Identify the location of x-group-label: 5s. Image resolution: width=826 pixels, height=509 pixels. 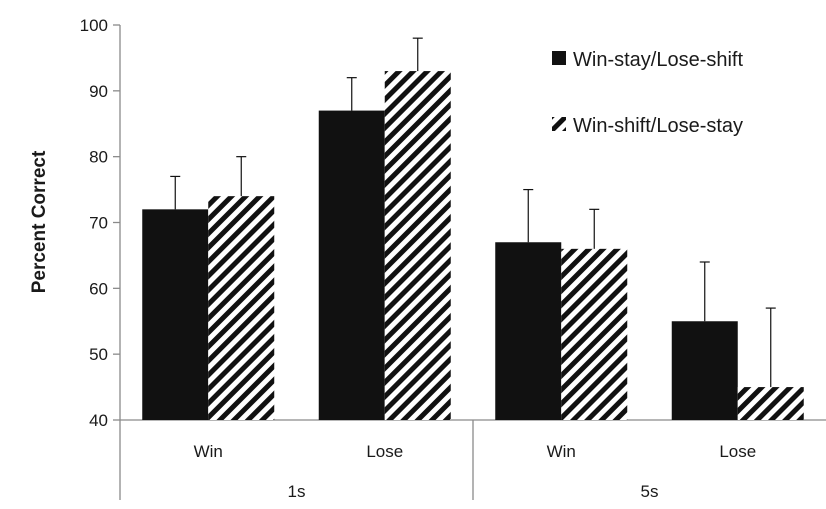
(650, 491).